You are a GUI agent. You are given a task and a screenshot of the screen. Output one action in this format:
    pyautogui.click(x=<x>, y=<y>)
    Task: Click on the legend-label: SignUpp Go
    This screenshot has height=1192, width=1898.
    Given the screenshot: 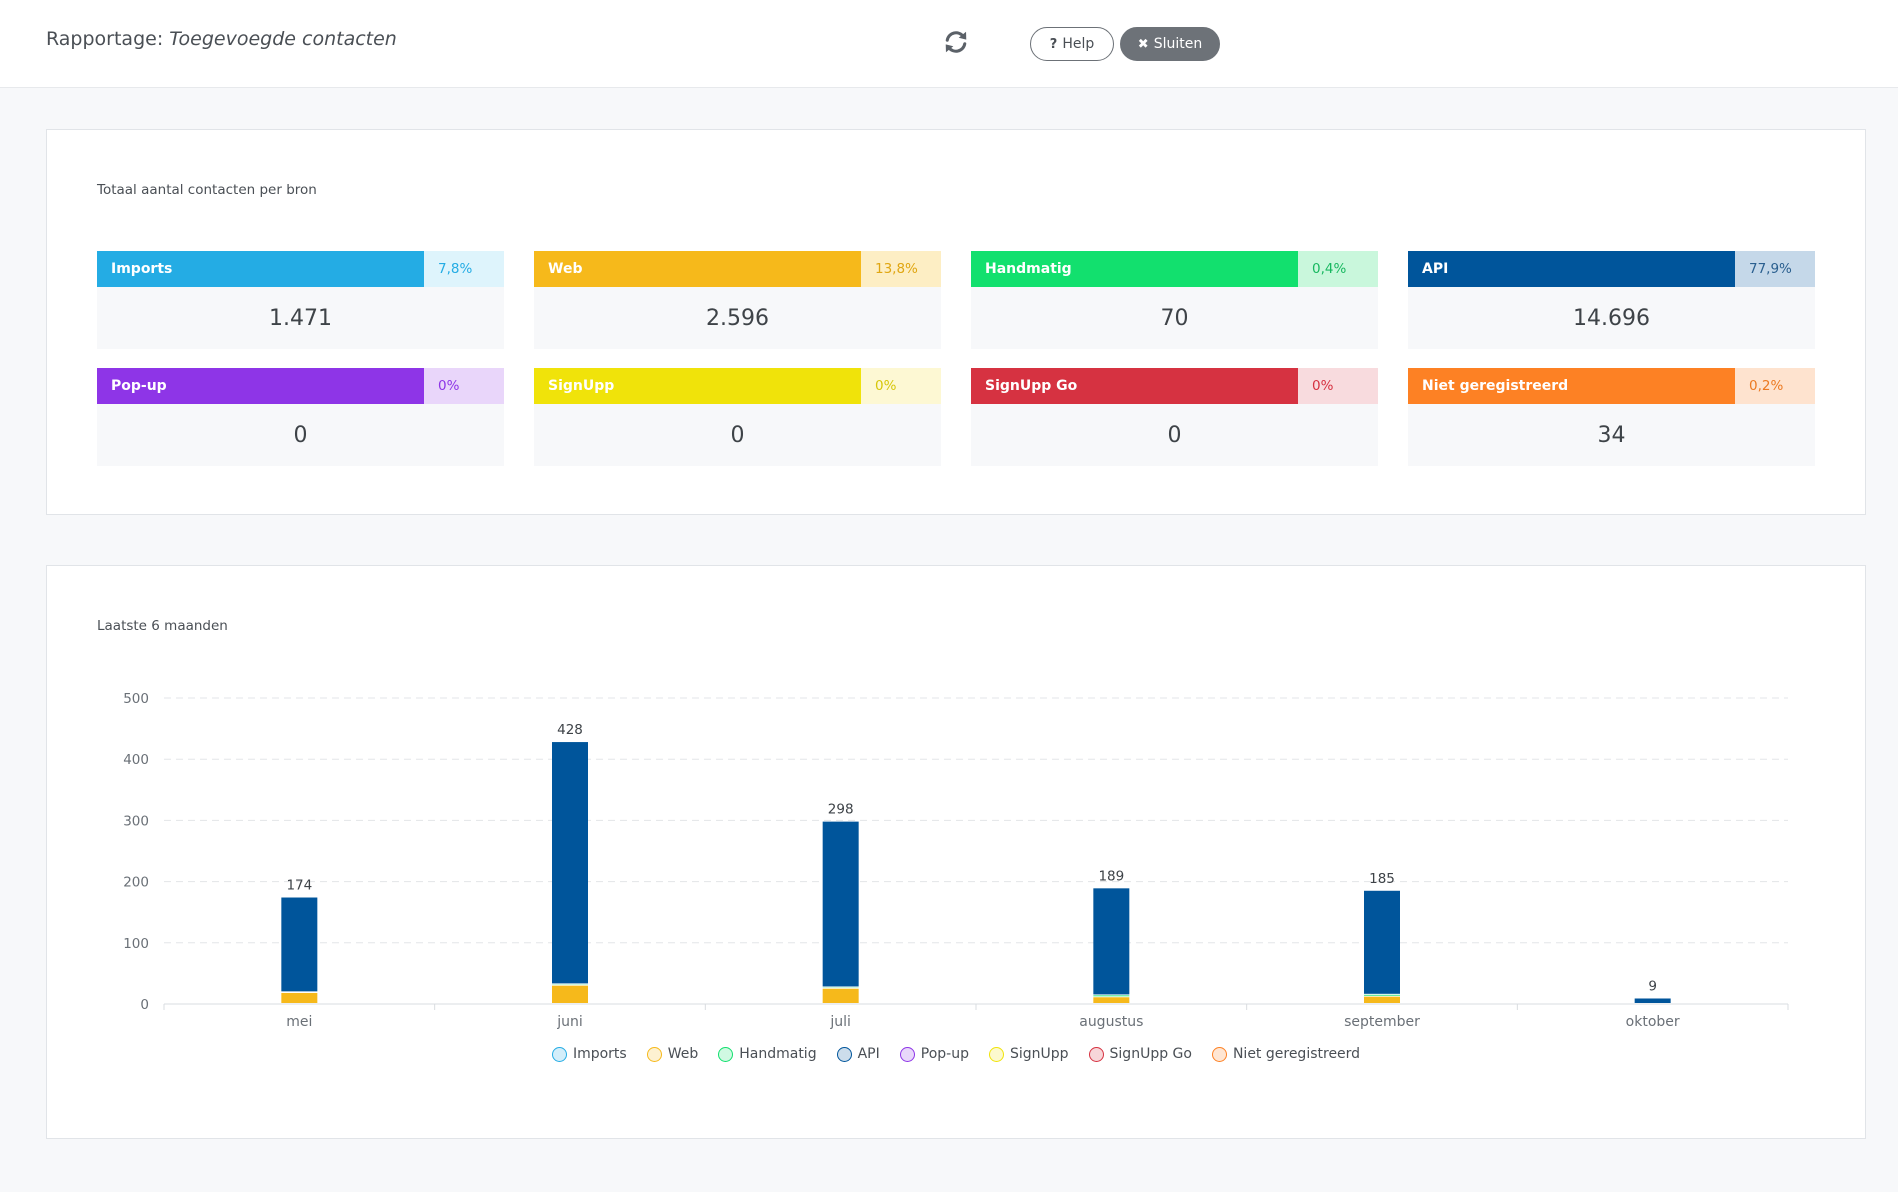 What is the action you would take?
    pyautogui.click(x=1150, y=1054)
    